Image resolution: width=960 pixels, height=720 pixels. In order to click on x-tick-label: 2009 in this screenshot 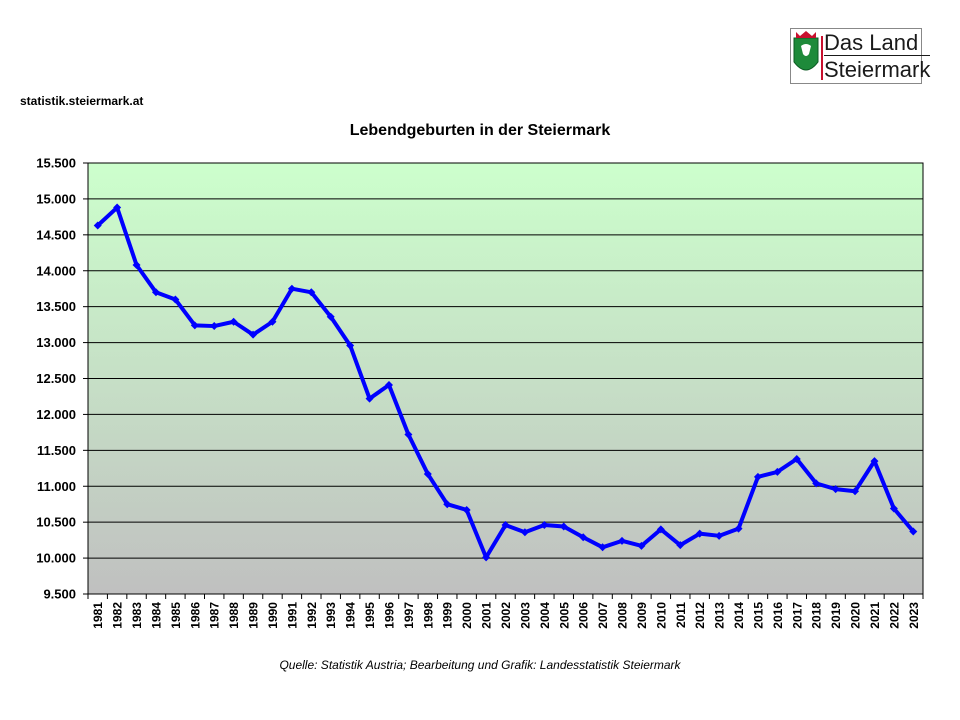, I will do `click(642, 615)`.